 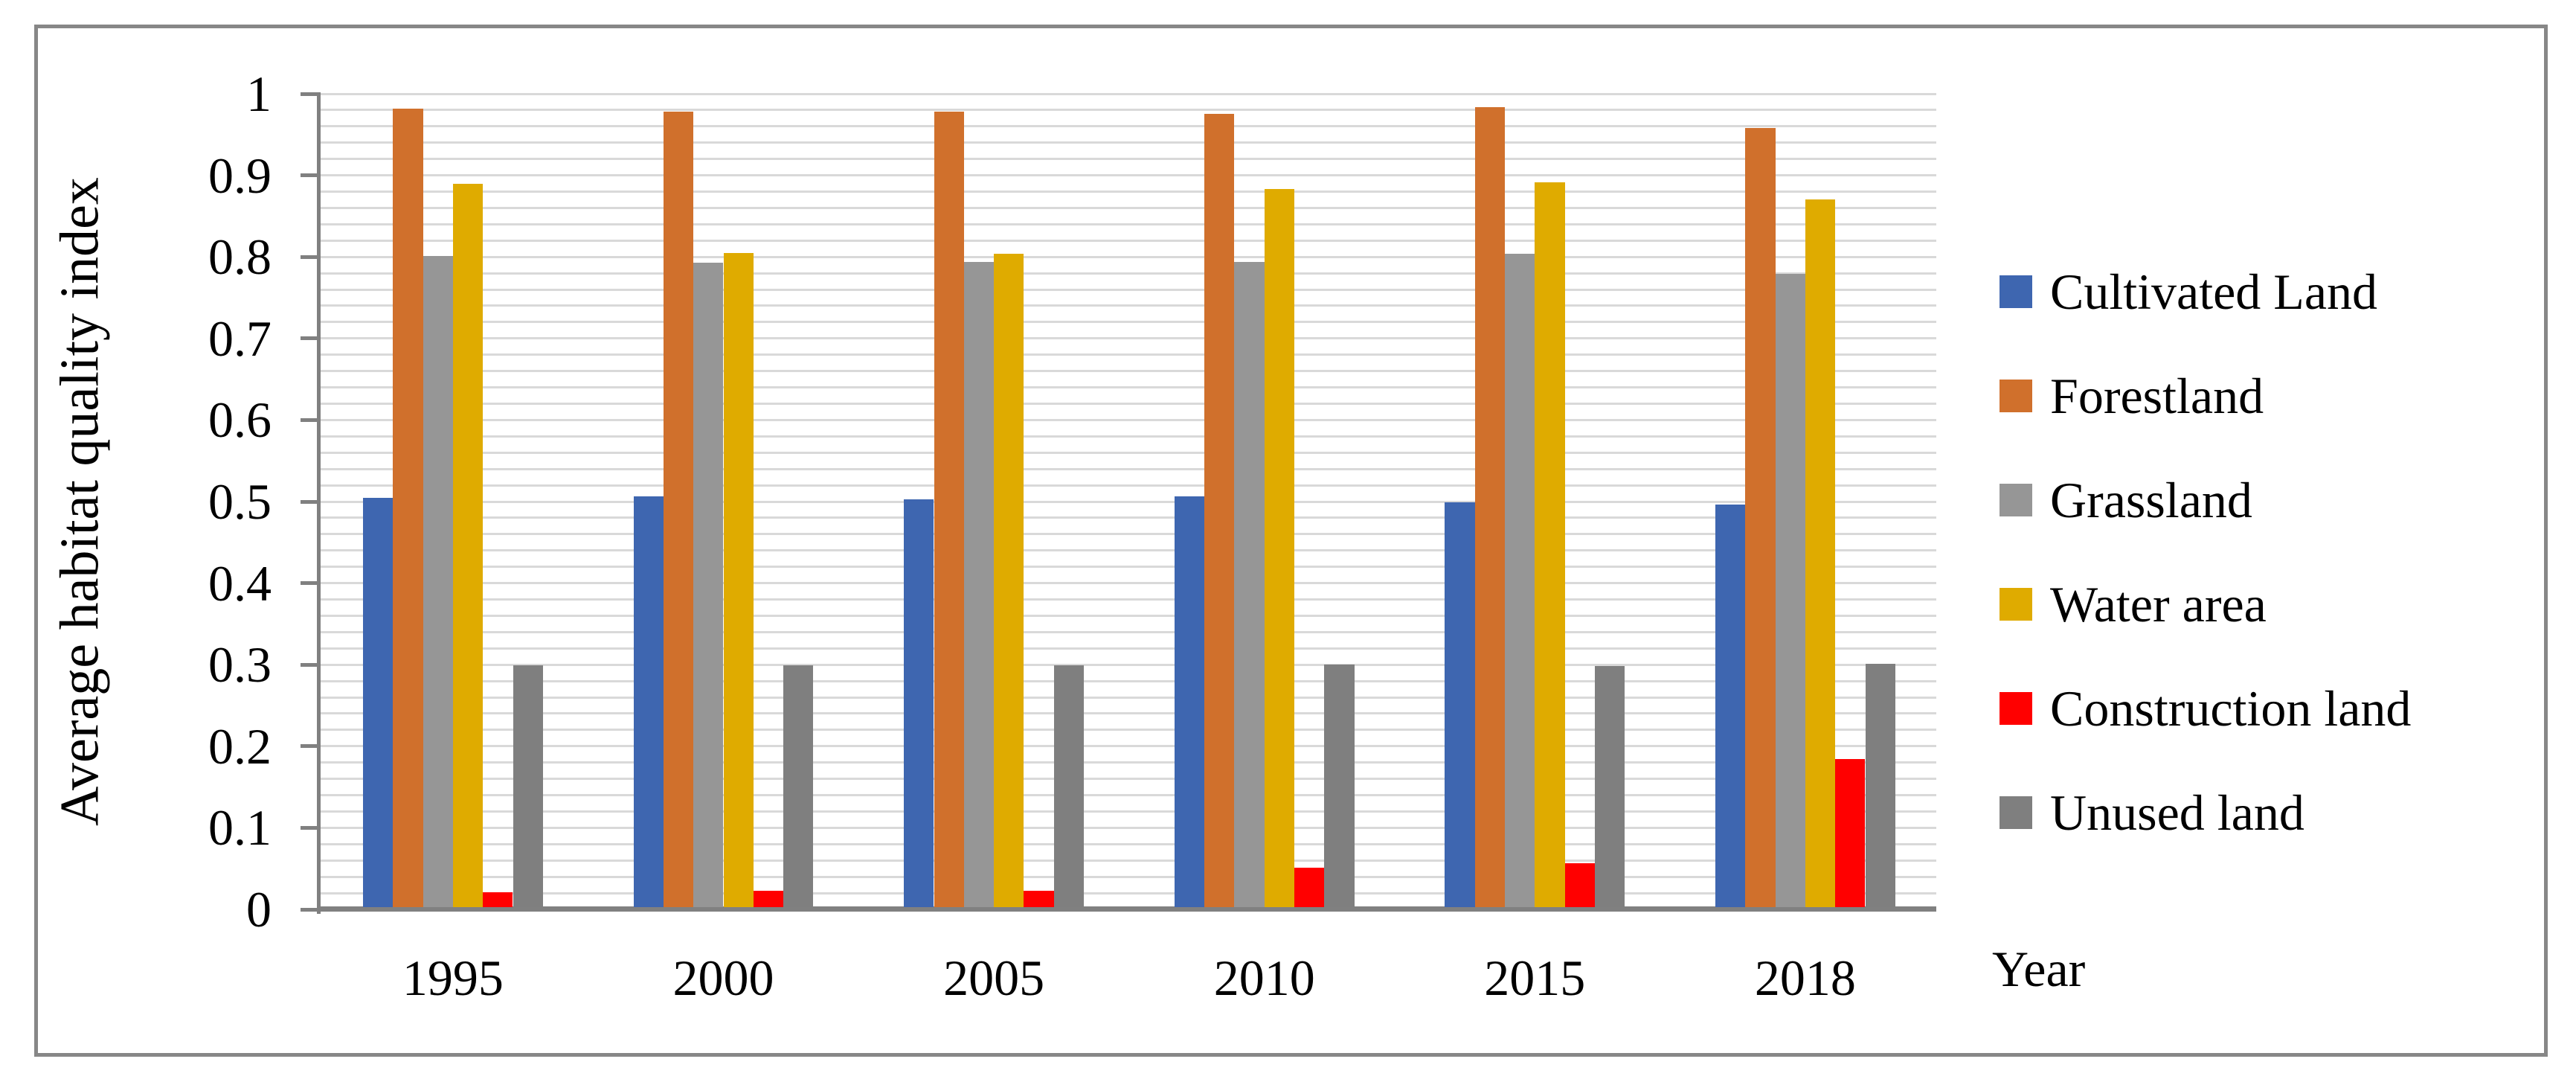 I want to click on legend-item-grassland: Grassland, so click(x=2126, y=500).